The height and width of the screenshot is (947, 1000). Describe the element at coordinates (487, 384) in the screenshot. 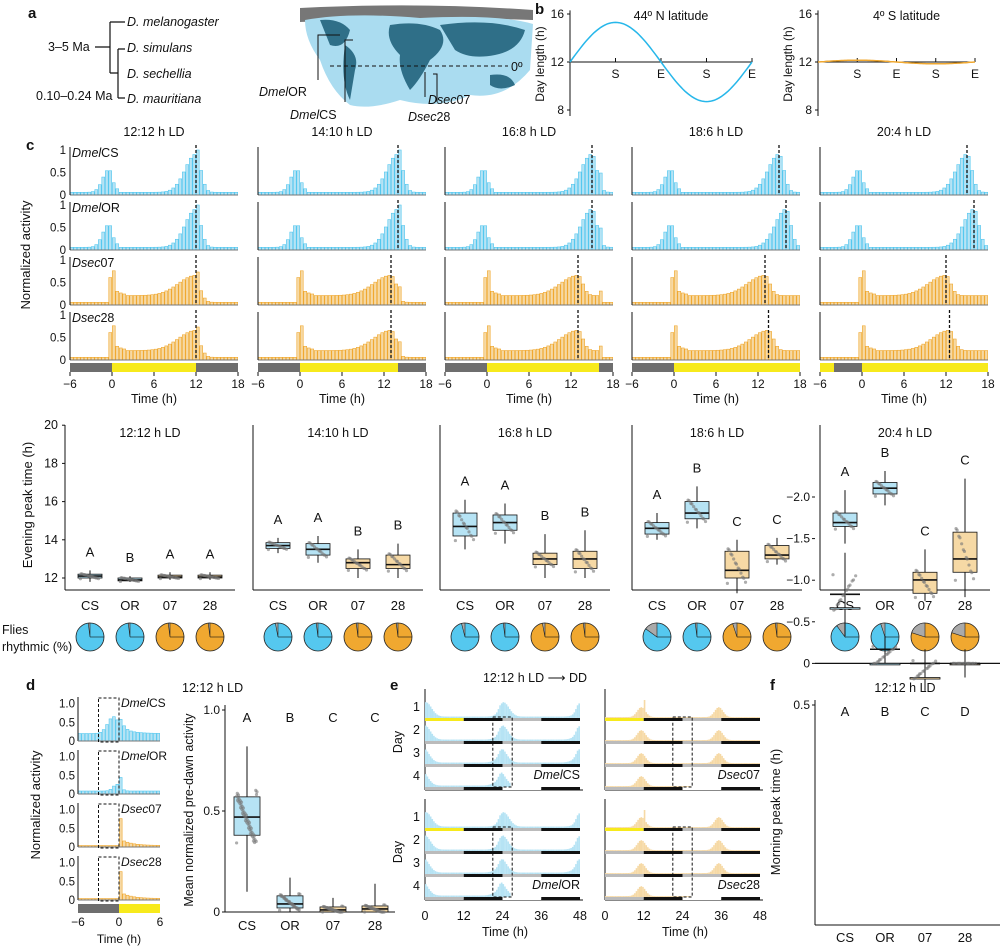

I see `x-tick-label: 0` at that location.